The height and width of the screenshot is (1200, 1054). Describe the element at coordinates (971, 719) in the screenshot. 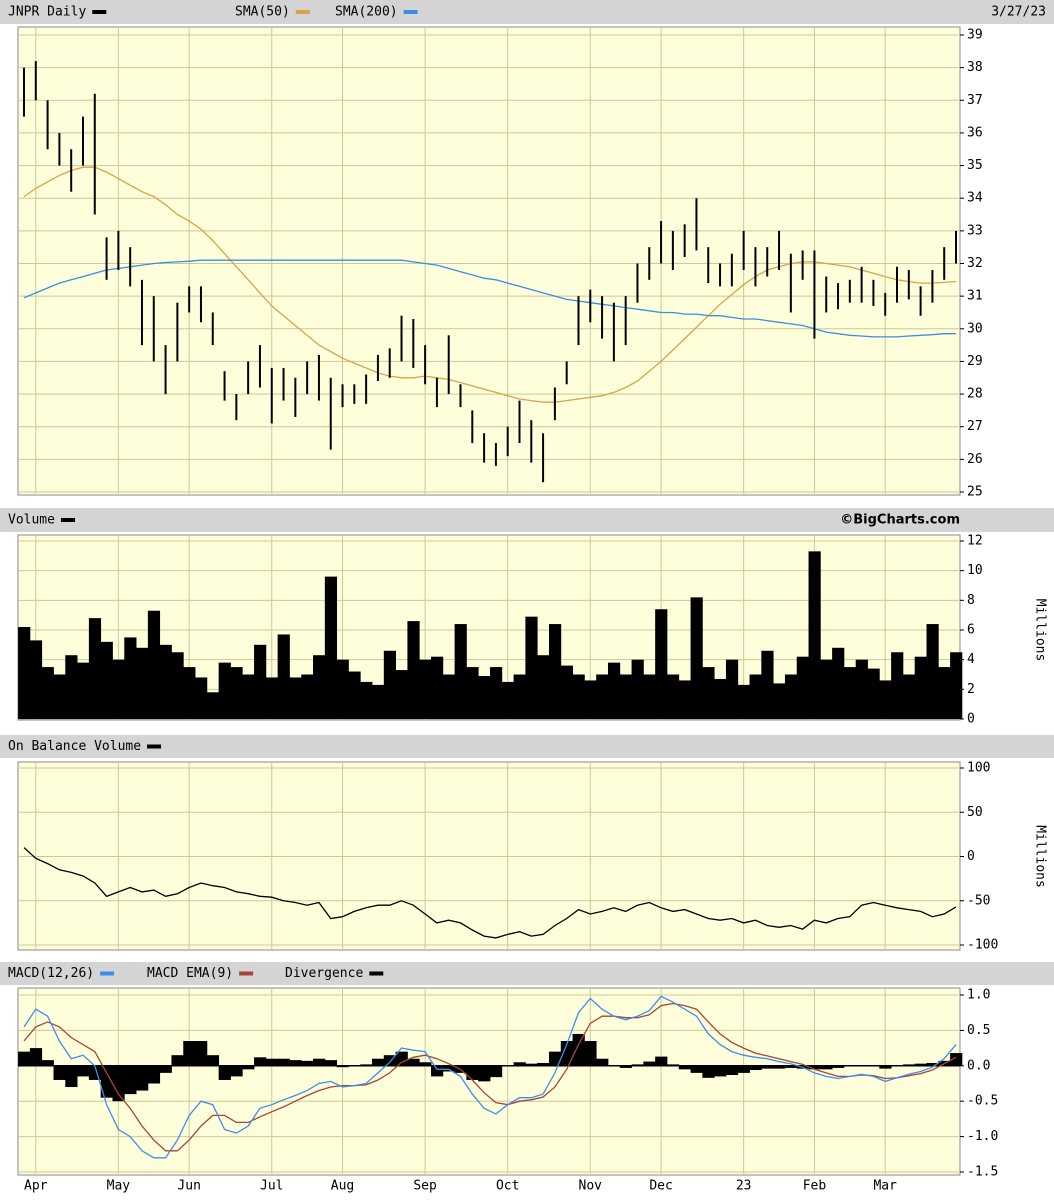

I see `y-tick-label: 0` at that location.